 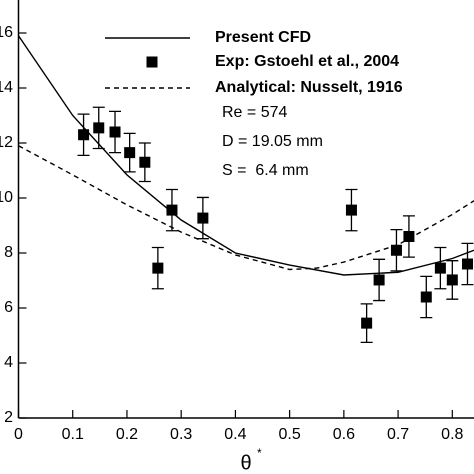 I want to click on x-tick-label: 0.6, so click(x=344, y=434).